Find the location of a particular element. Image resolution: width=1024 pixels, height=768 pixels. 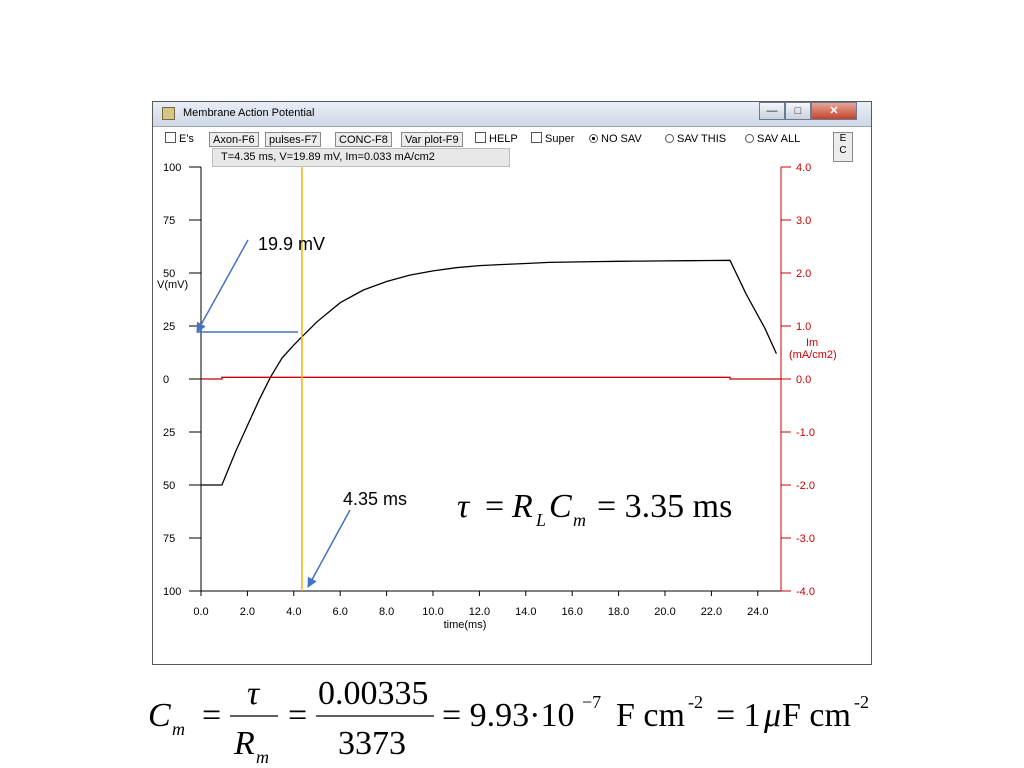

window-title: Membrane Action Potential is located at coordinates (249, 113).